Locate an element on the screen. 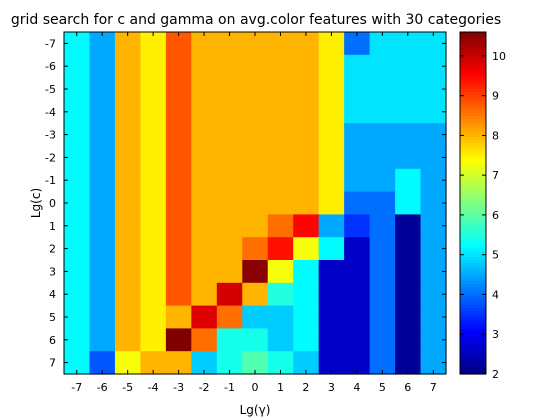 Image resolution: width=560 pixels, height=420 pixels. y-tick-label: -6 is located at coordinates (50, 66).